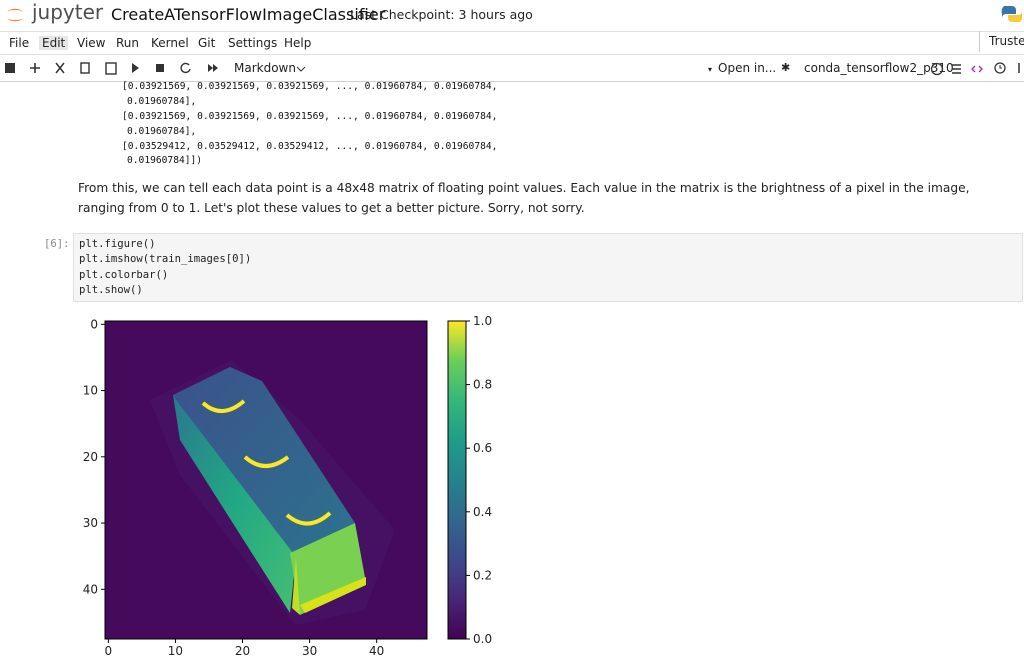 This screenshot has height=668, width=1024. I want to click on dropdown-arrow, so click(301, 69).